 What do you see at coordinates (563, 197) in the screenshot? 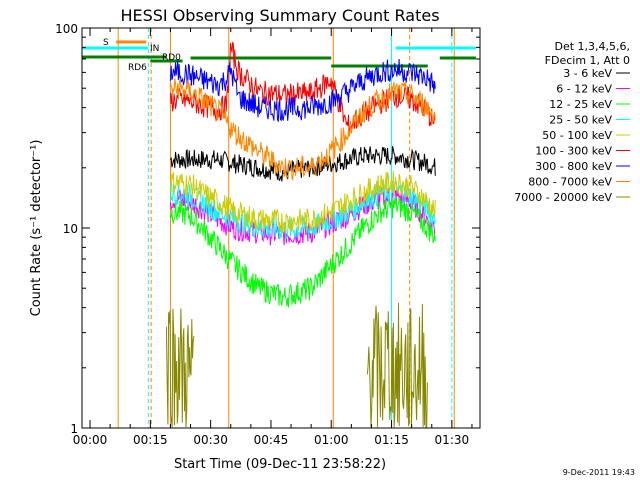
I see `legend-item-8: 7000 - 20000 keV` at bounding box center [563, 197].